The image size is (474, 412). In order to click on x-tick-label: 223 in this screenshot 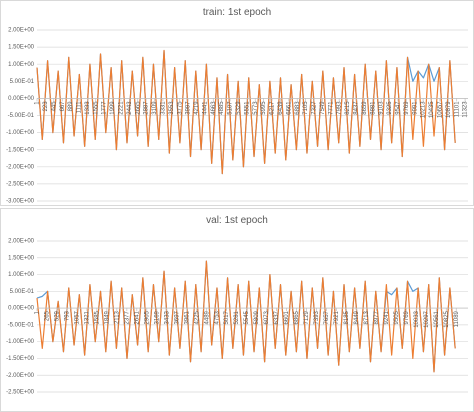, I will do `click(46, 106)`.